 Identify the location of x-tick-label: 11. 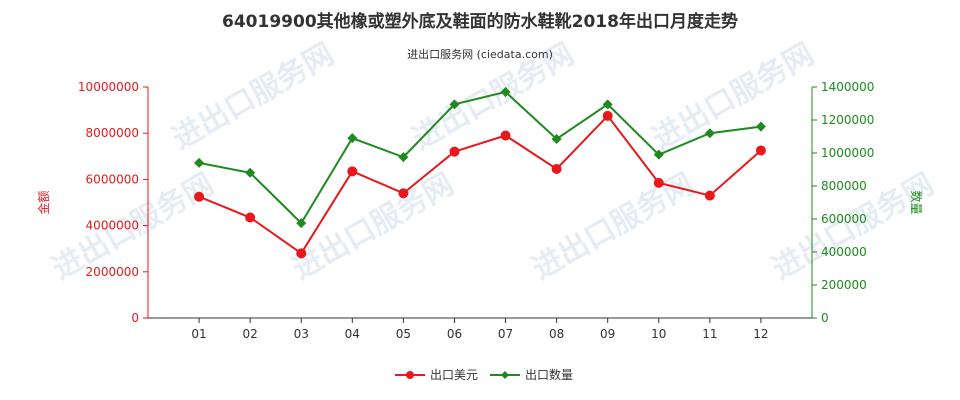
(709, 334).